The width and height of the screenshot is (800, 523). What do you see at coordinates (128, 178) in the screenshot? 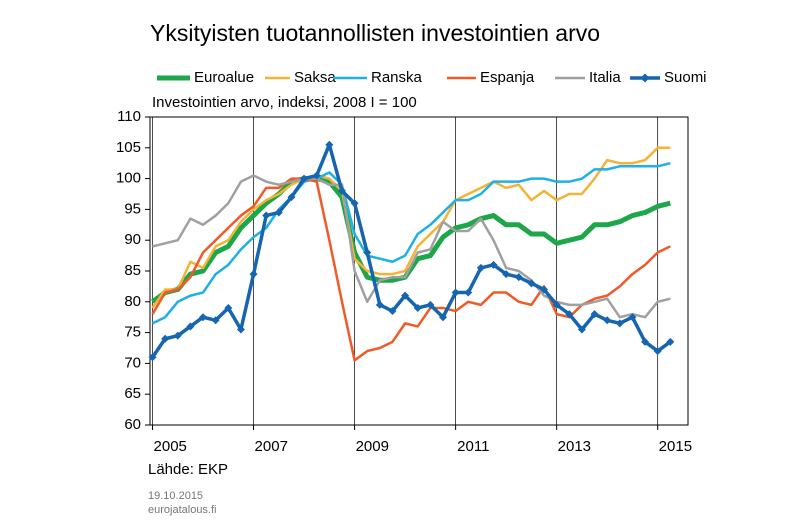
I see `y-tick-label: 100` at bounding box center [128, 178].